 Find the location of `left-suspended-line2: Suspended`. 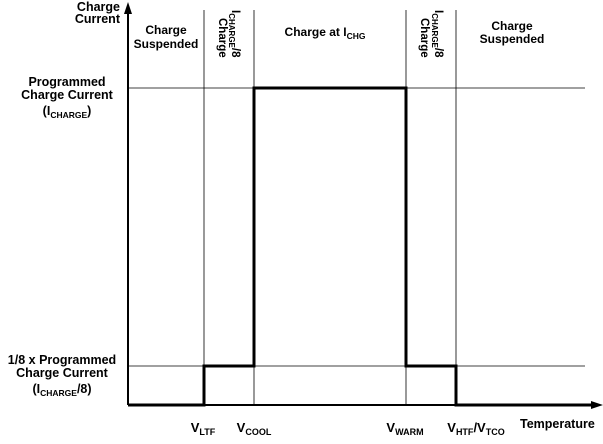

left-suspended-line2: Suspended is located at coordinates (166, 44).